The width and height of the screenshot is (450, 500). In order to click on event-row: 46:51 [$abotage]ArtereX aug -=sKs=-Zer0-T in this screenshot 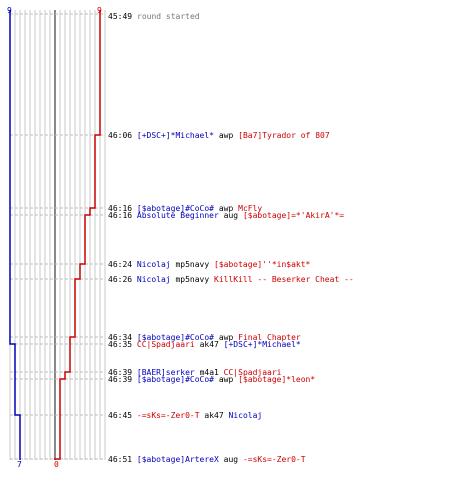, I will do `click(207, 459)`.